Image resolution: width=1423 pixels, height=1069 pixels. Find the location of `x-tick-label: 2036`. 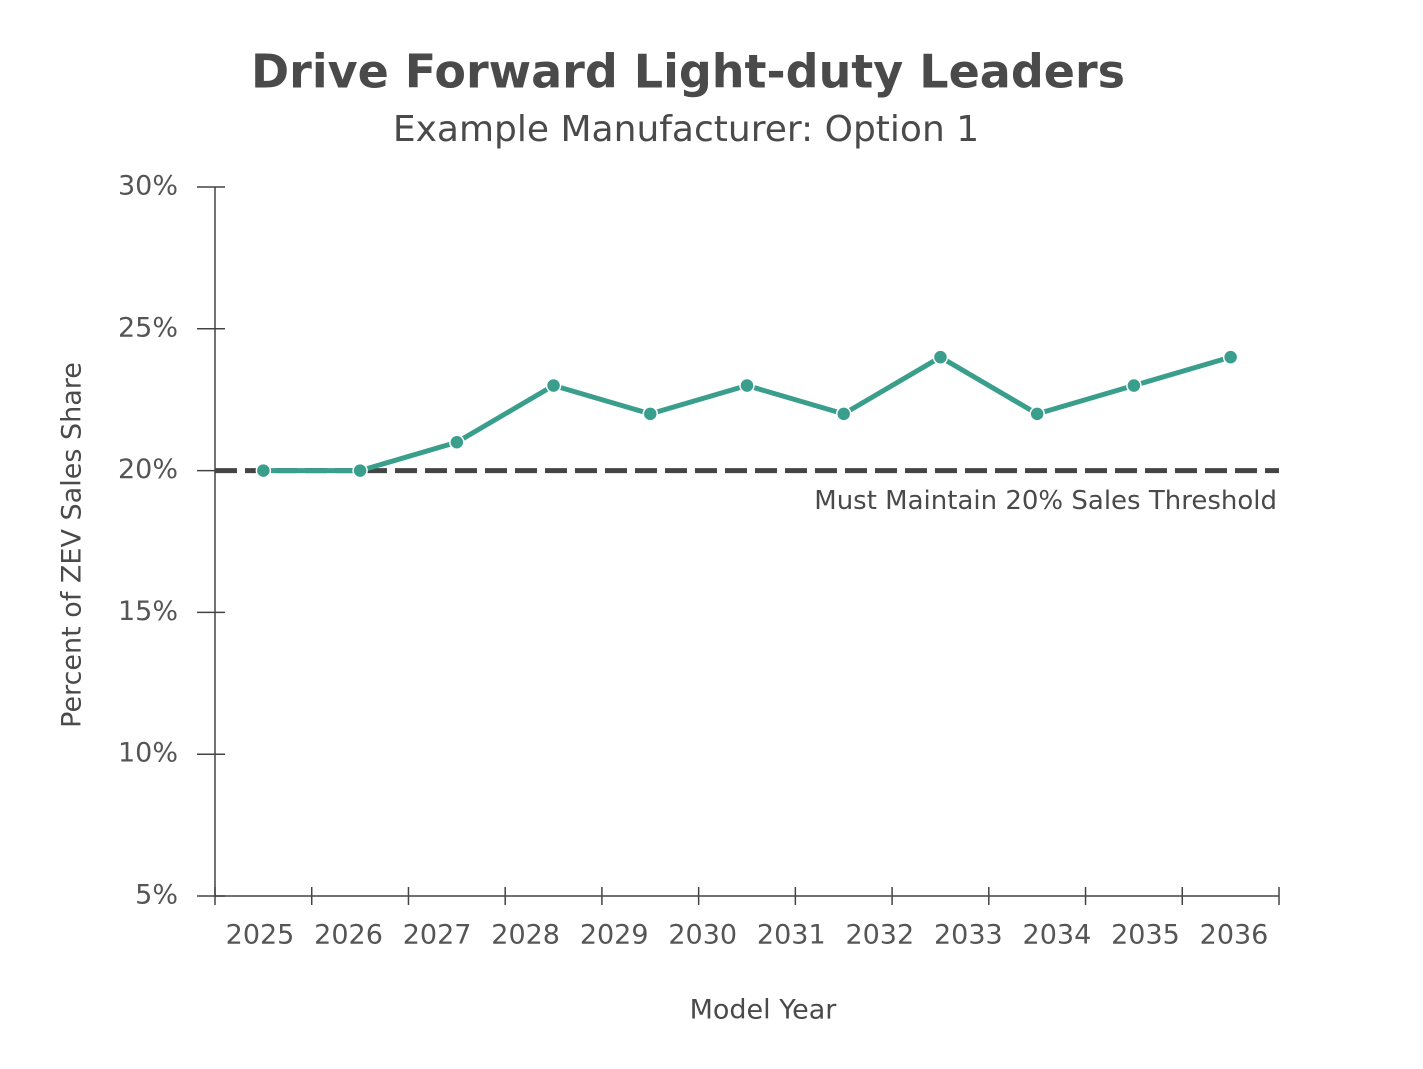

x-tick-label: 2036 is located at coordinates (1234, 935).